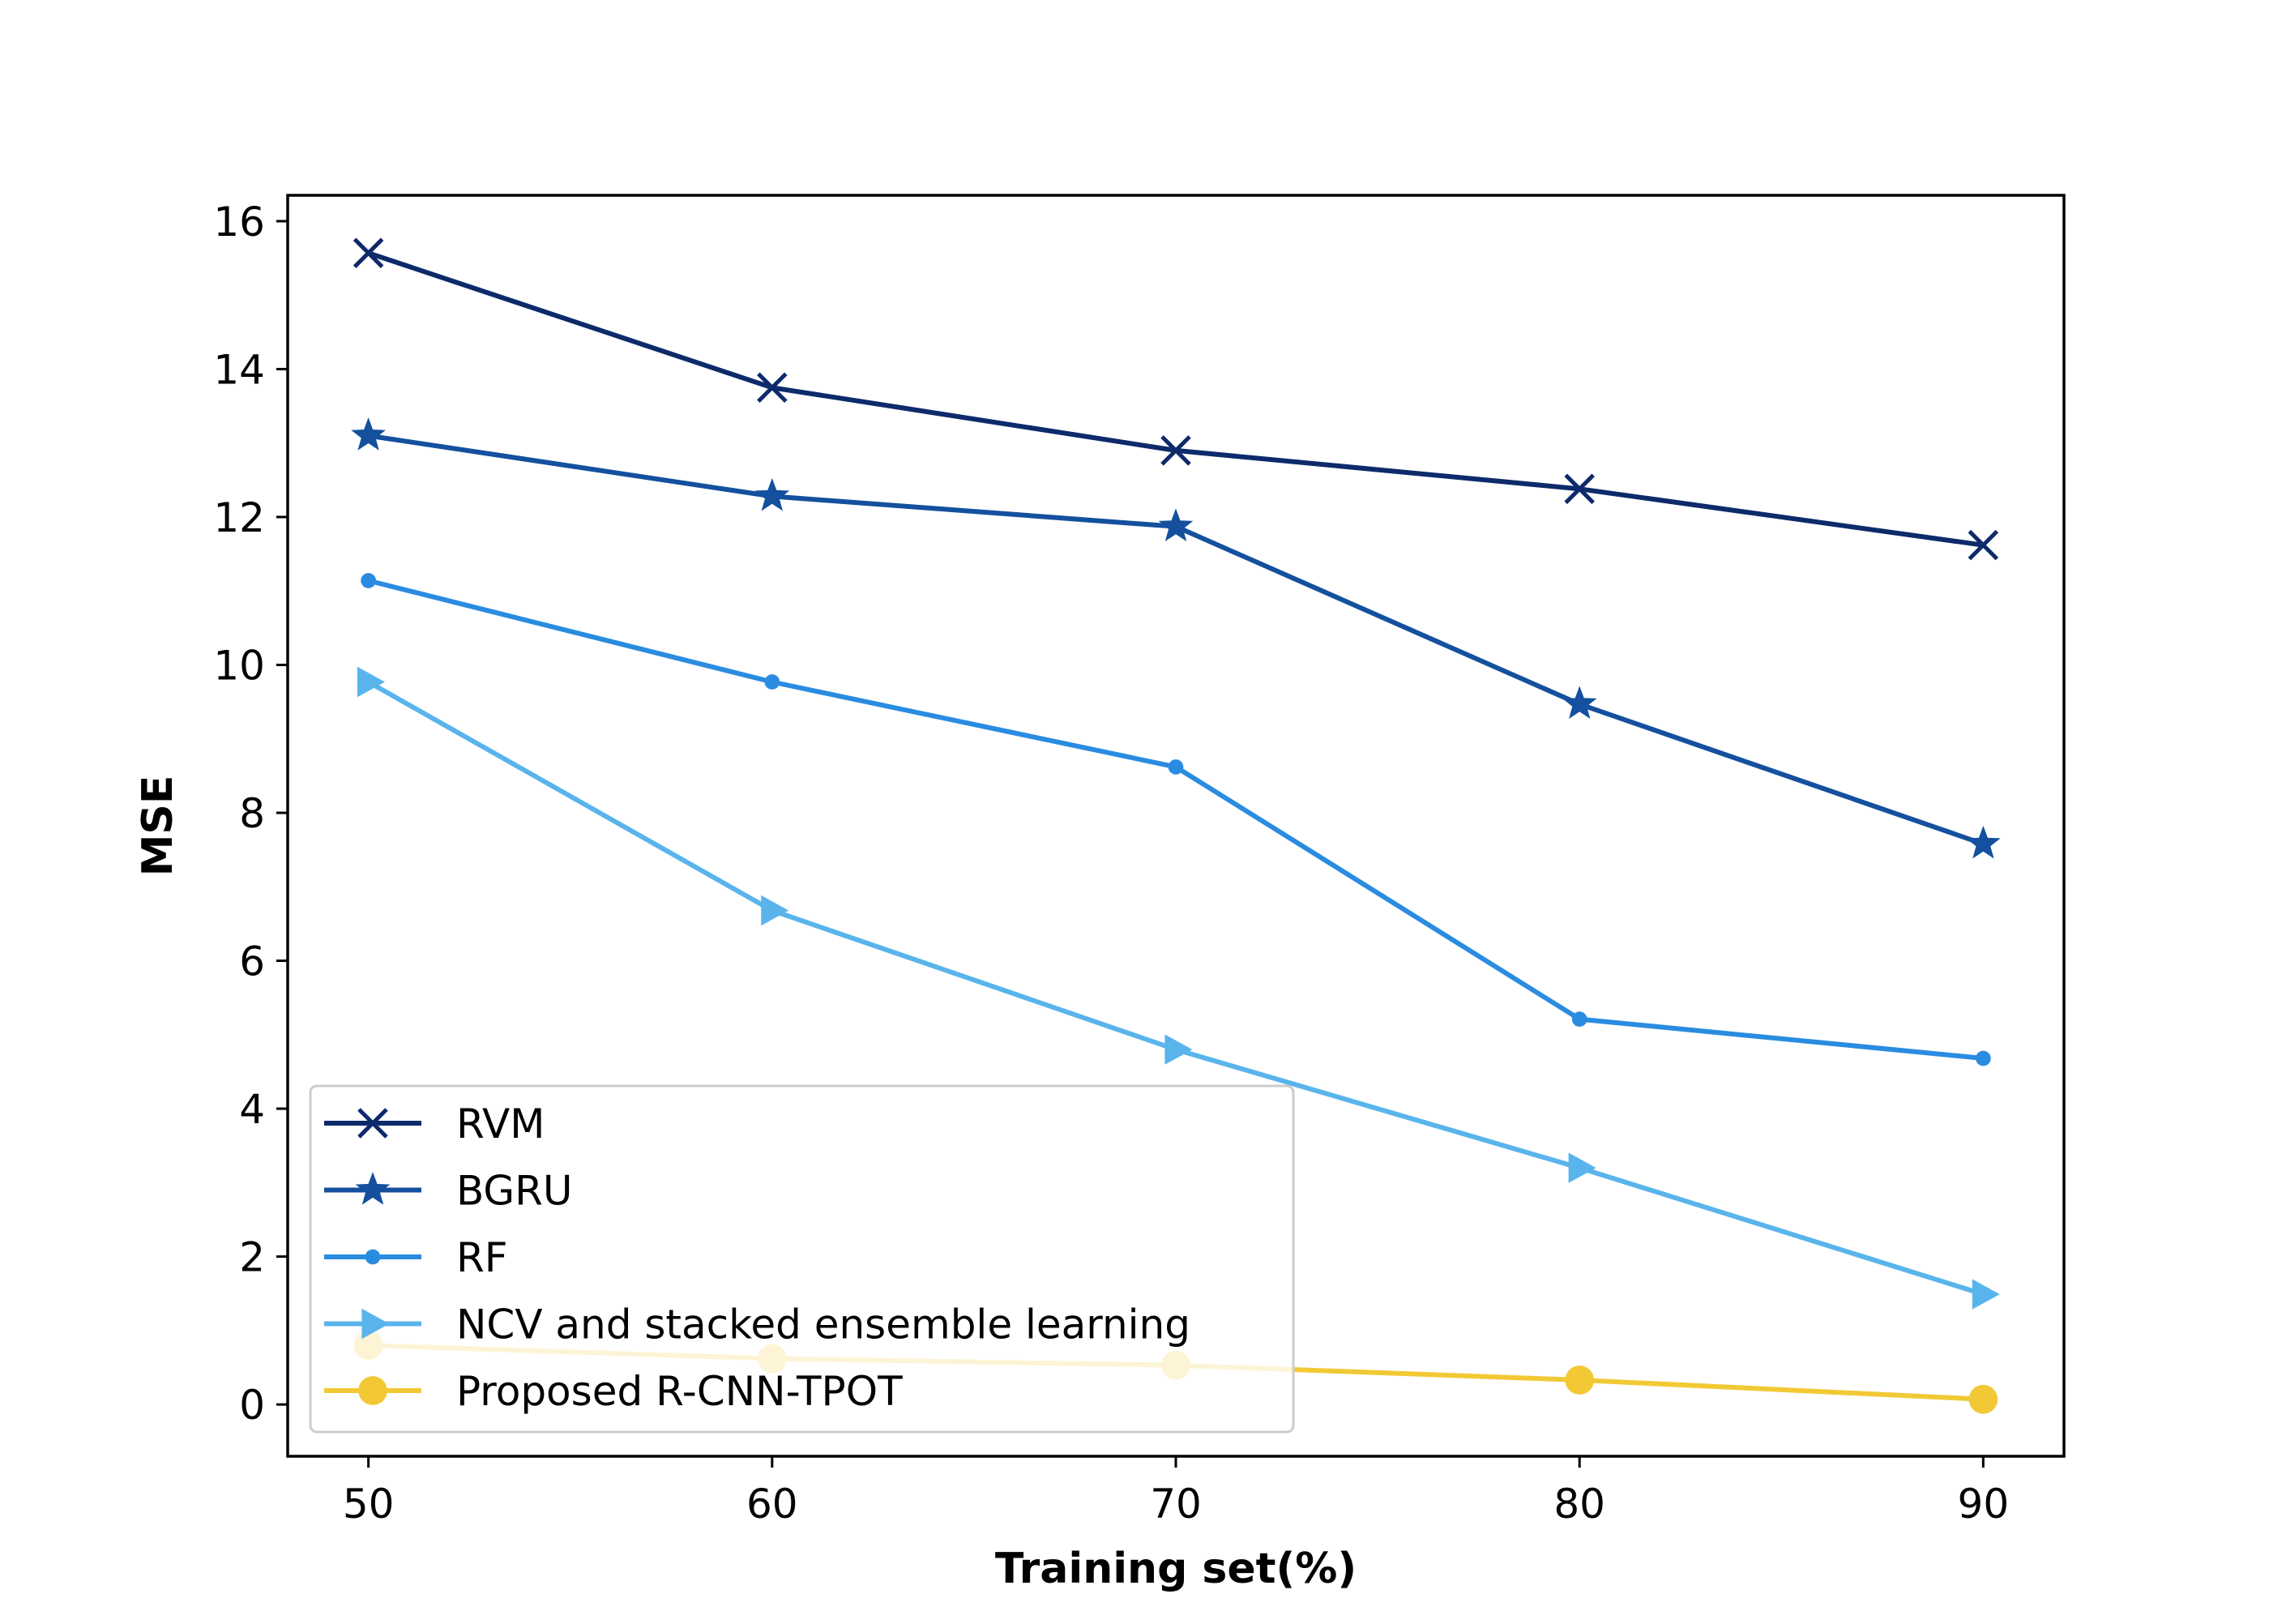  I want to click on y-tick-label: 0, so click(252, 1406).